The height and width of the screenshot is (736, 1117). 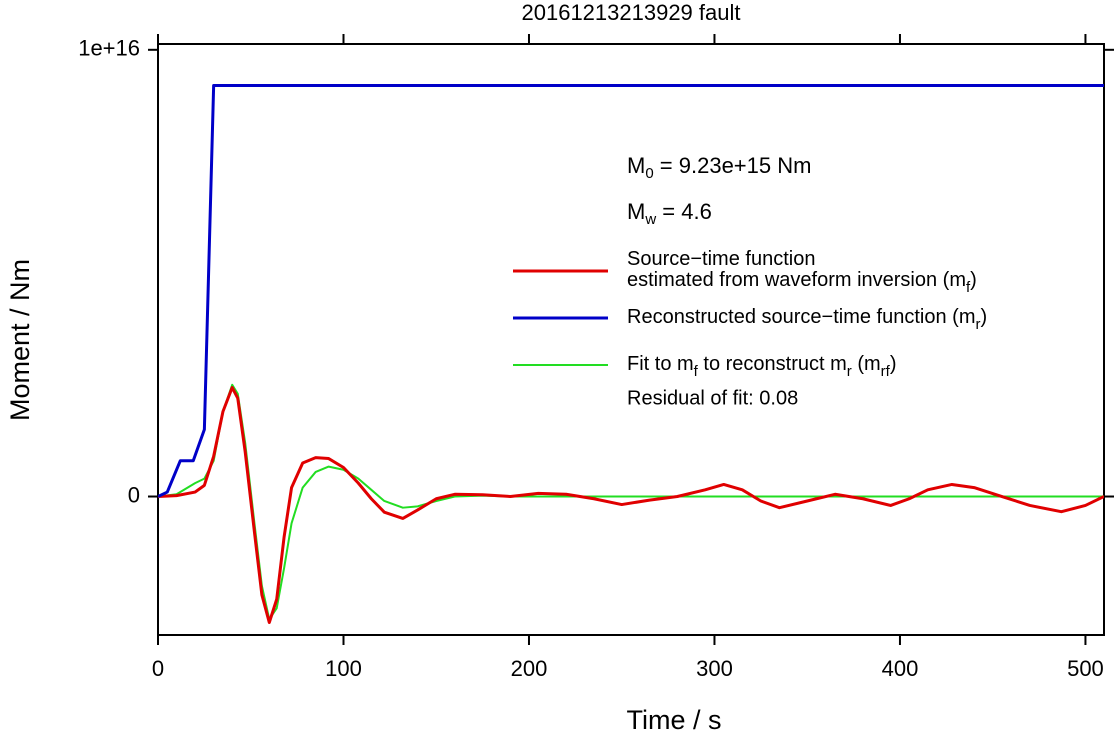 I want to click on x-tick-label: 200, so click(x=529, y=668).